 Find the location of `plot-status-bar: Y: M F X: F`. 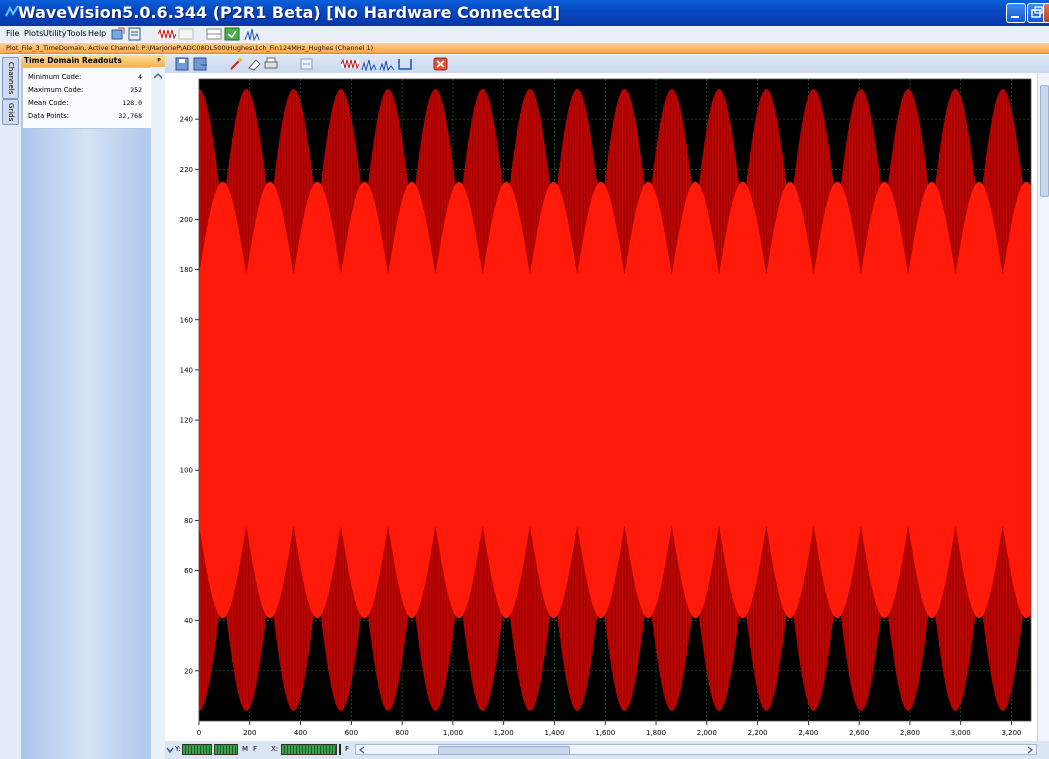

plot-status-bar: Y: M F X: F is located at coordinates (607, 750).